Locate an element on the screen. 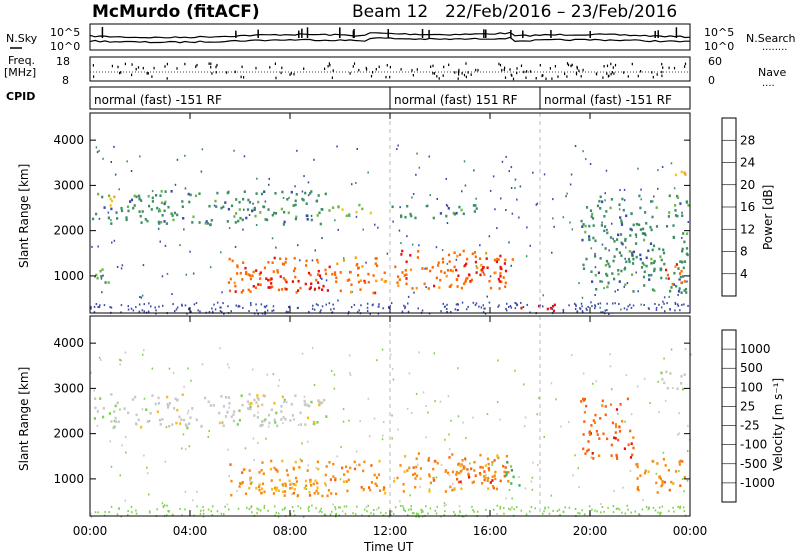 Image resolution: width=800 pixels, height=554 pixels. frequency-marks is located at coordinates (390, 71).